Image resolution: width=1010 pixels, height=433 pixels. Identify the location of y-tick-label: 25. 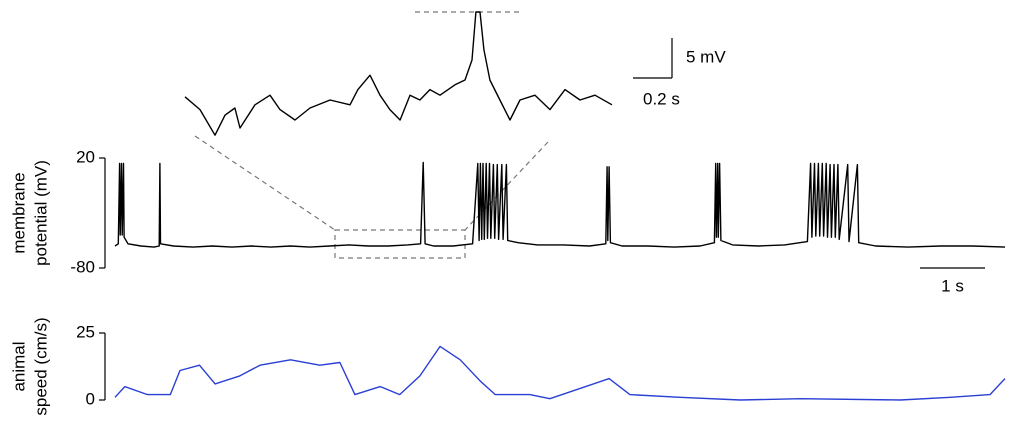
(85, 331).